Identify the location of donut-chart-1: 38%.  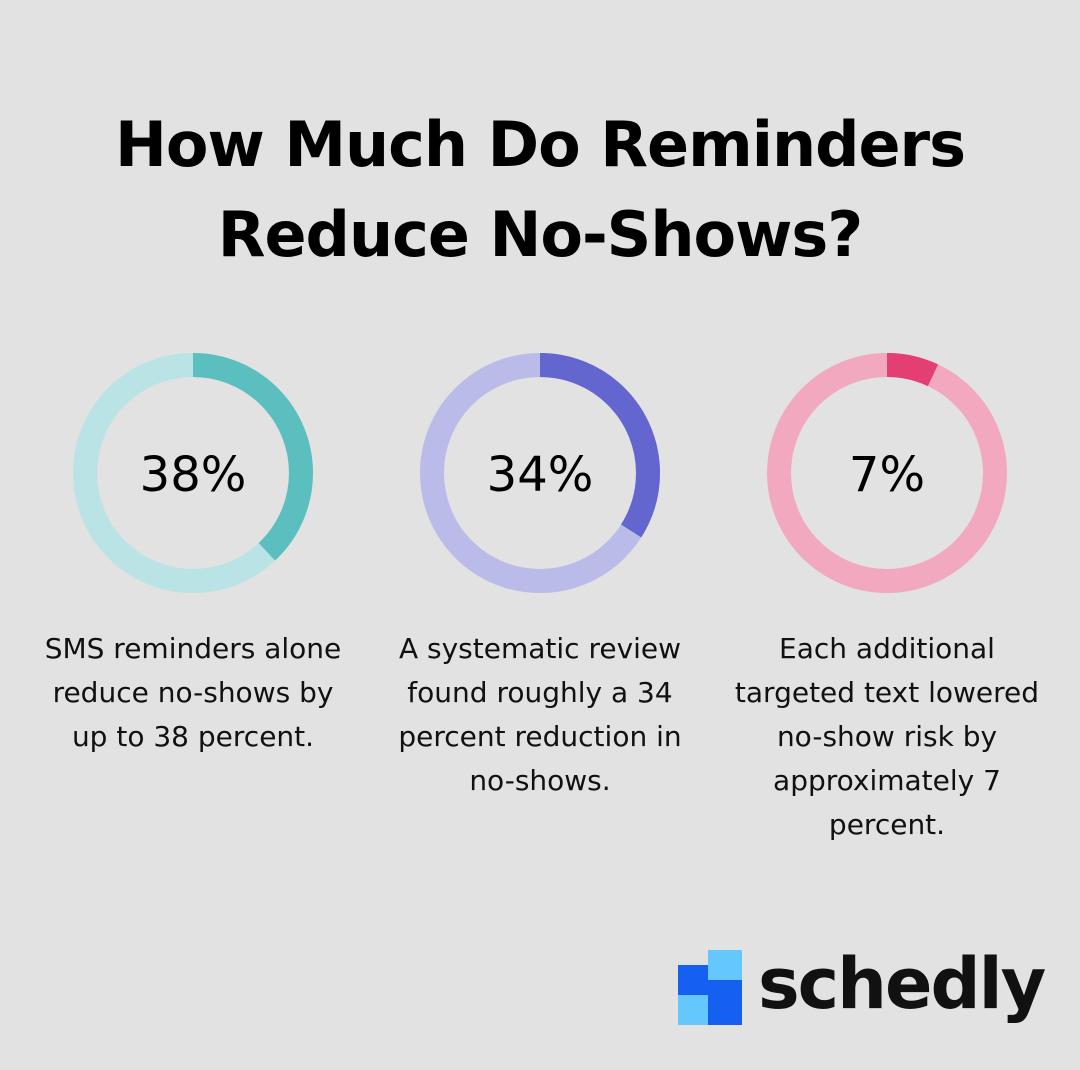
(193, 473).